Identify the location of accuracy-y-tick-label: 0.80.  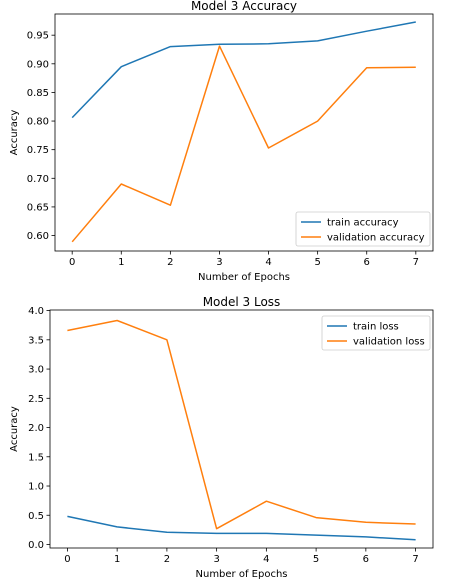
(38, 122).